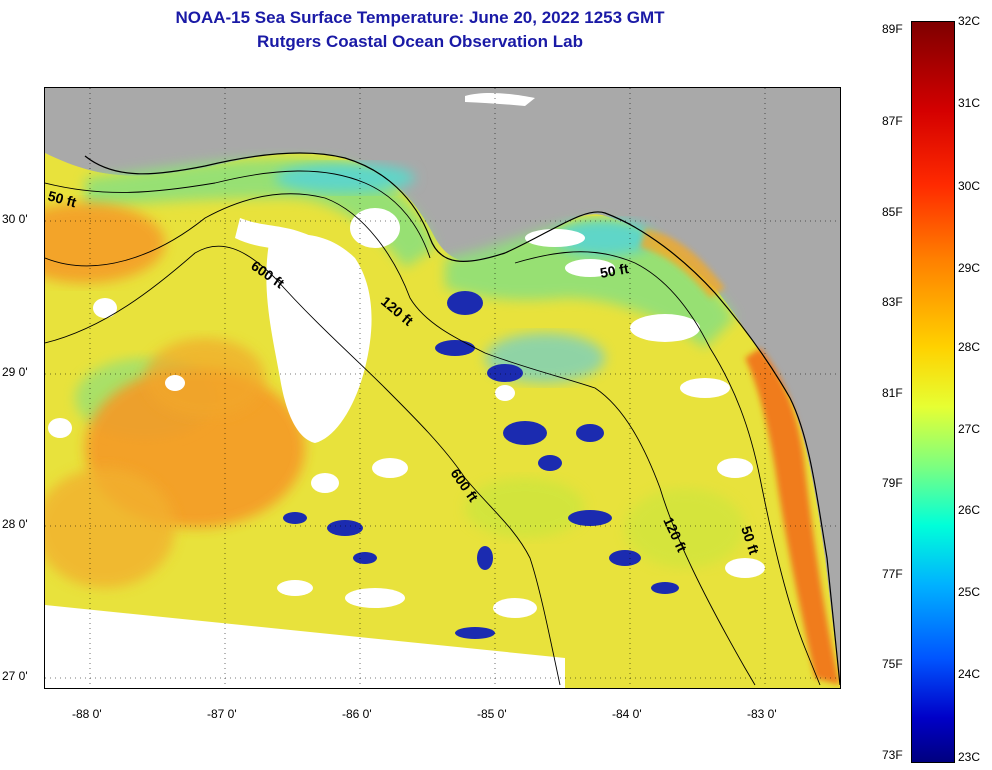 Image resolution: width=992 pixels, height=770 pixels. I want to click on colorbar-f-label: 73F, so click(892, 755).